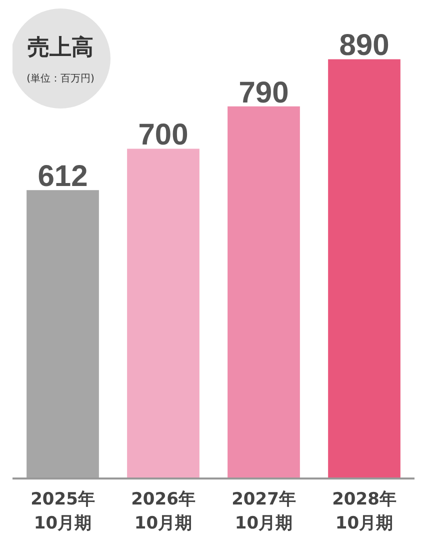 The width and height of the screenshot is (426, 548). I want to click on data-label: 700, so click(163, 135).